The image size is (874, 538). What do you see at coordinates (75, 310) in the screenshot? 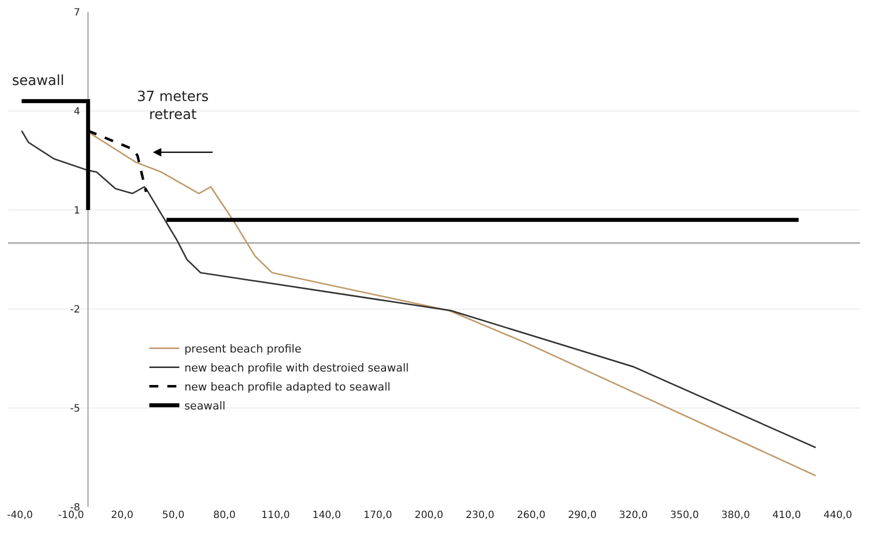
I see `y-tick-label: -2` at bounding box center [75, 310].